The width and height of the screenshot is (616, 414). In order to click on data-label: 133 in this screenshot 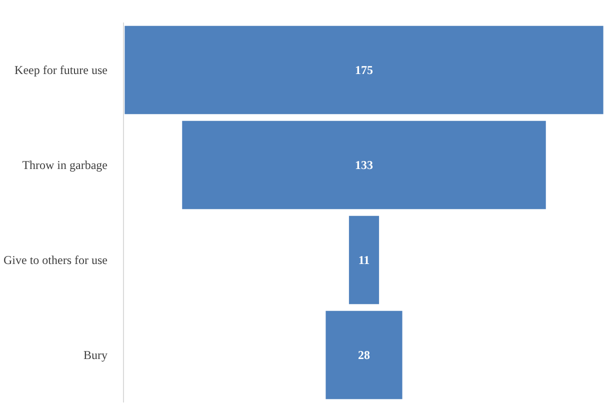, I will do `click(364, 165)`.